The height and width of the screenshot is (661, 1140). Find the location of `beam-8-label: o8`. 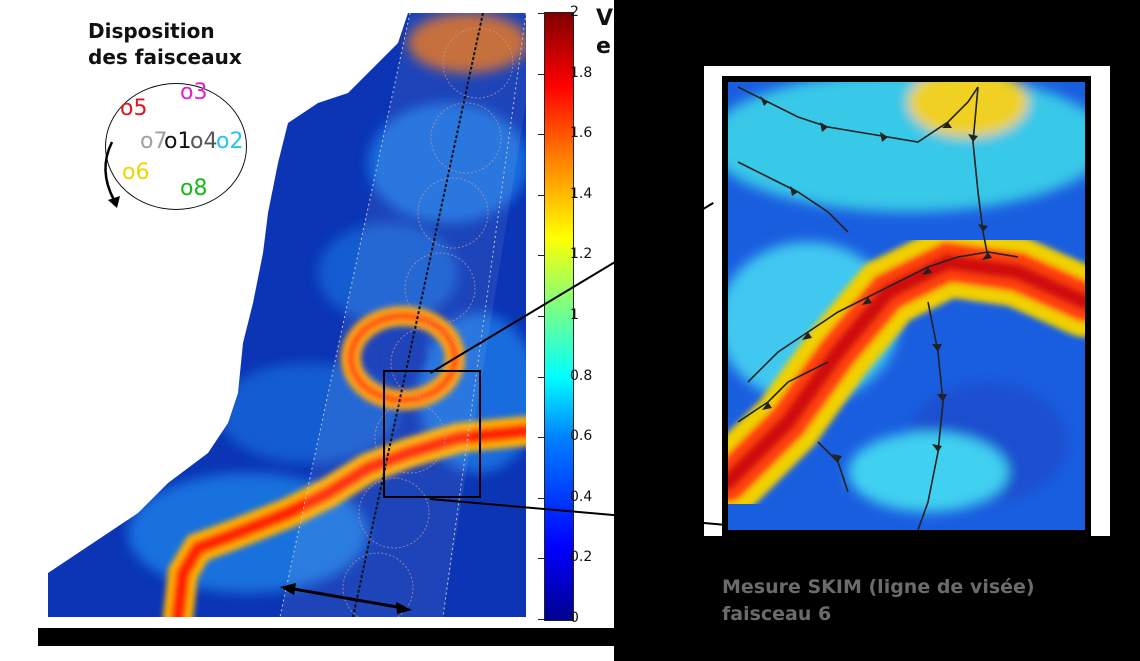

beam-8-label: o8 is located at coordinates (194, 188).